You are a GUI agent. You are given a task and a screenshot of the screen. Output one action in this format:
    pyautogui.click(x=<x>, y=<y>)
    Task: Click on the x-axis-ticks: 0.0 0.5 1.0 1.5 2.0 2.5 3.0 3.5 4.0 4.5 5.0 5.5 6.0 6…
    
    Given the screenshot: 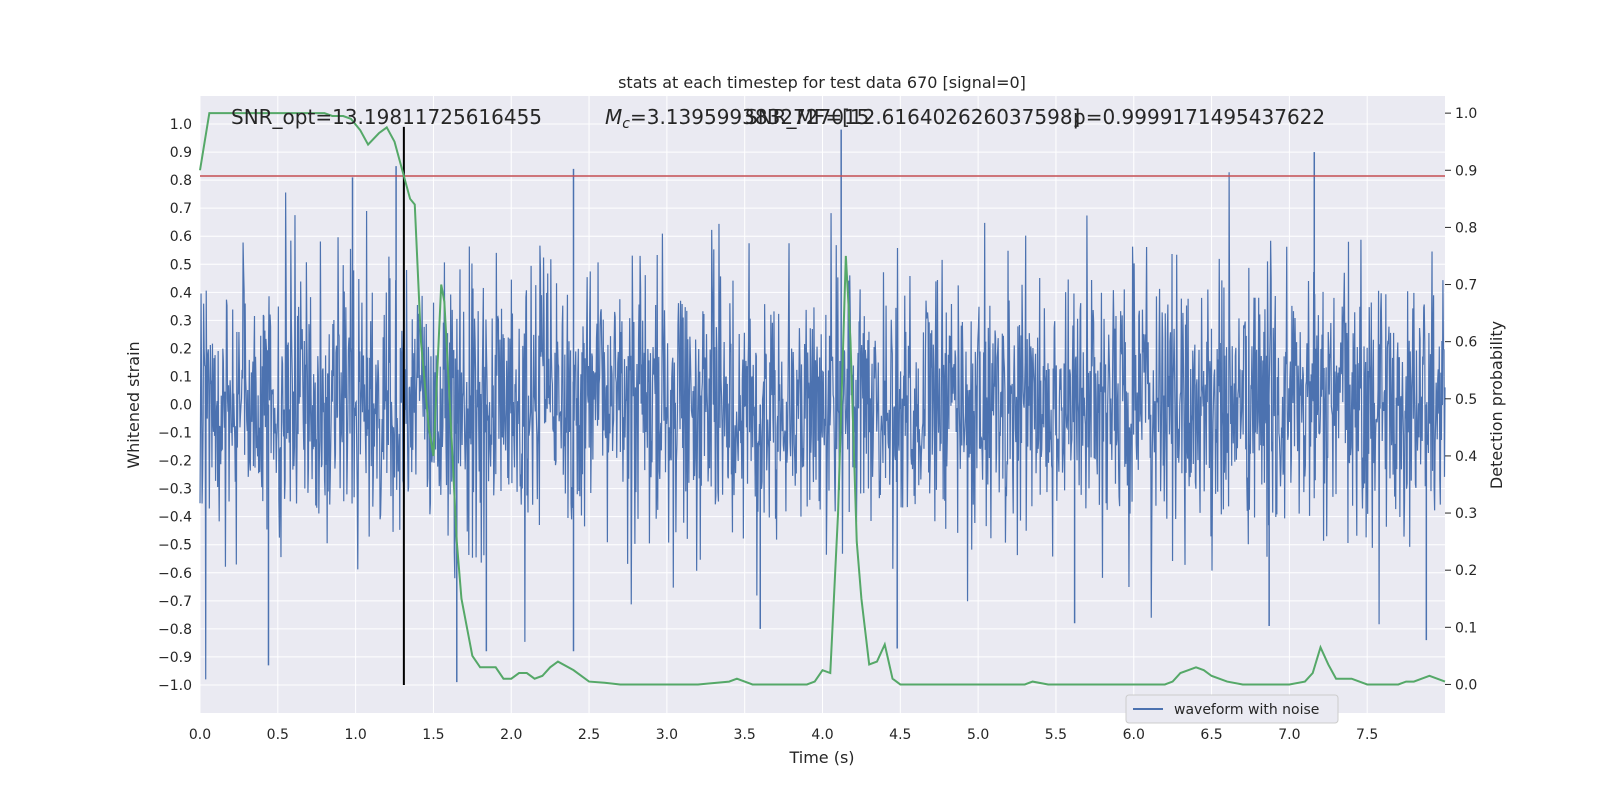 What is the action you would take?
    pyautogui.click(x=783, y=735)
    